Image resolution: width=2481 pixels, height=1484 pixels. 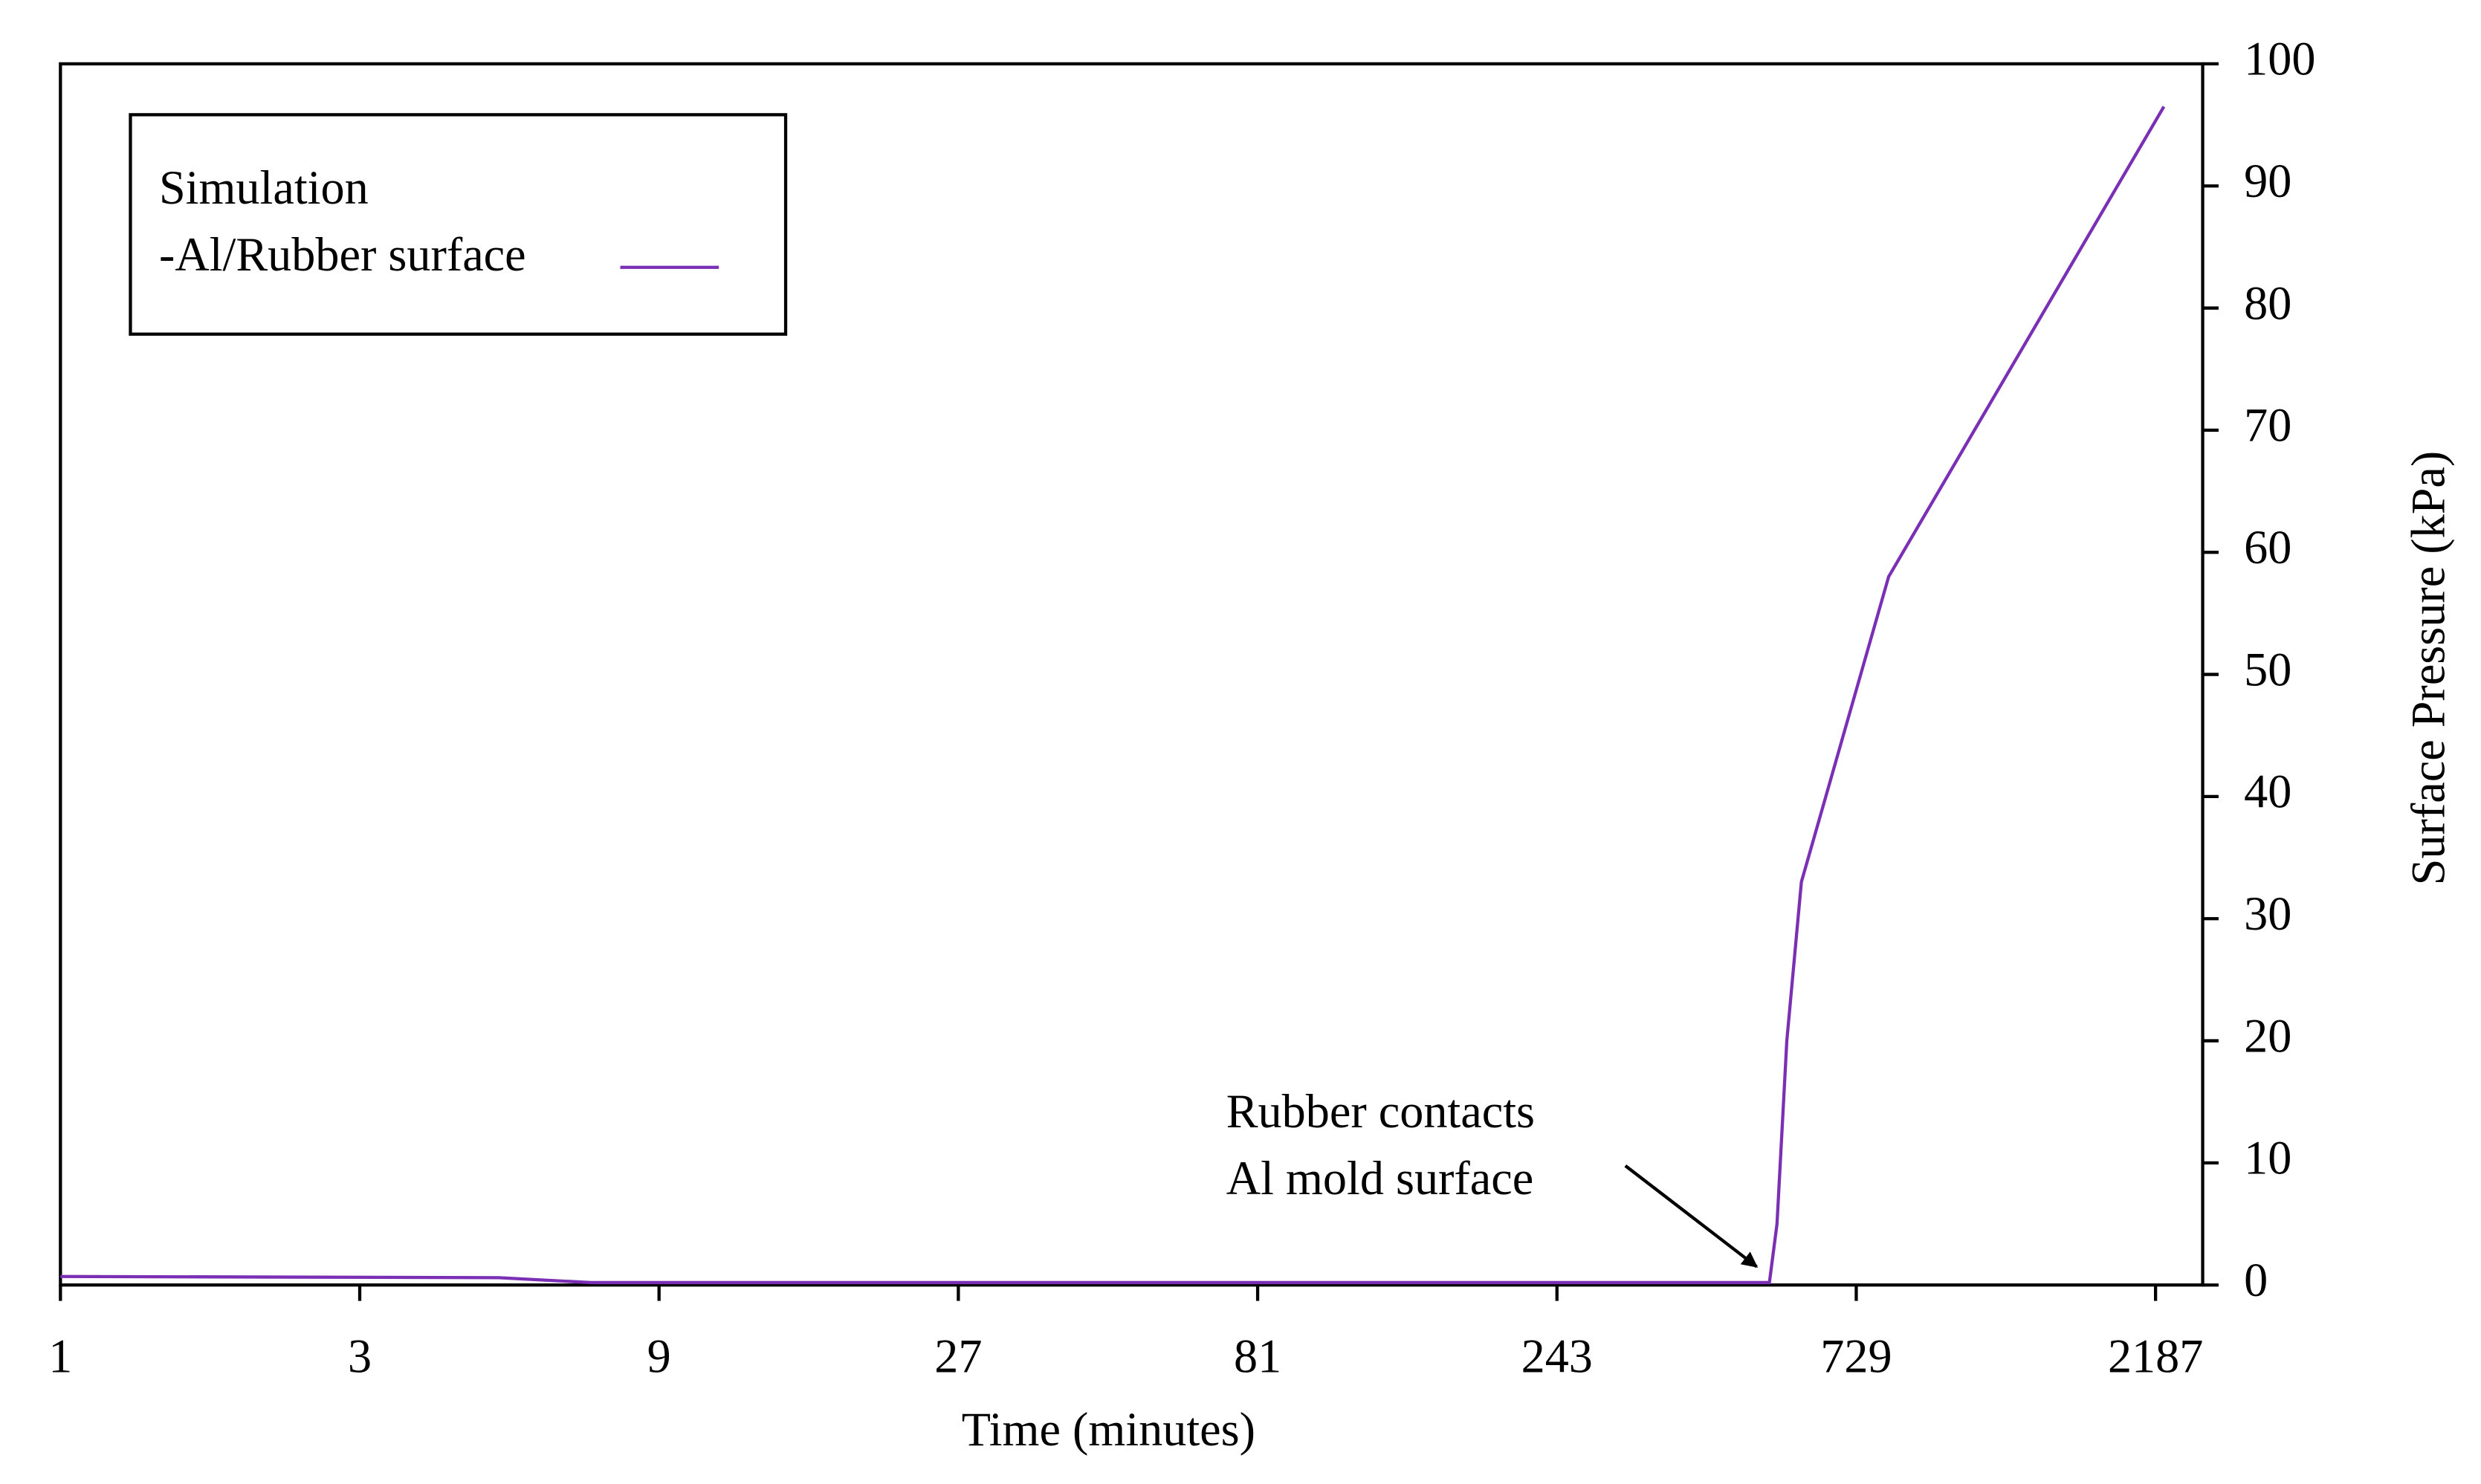 What do you see at coordinates (2429, 669) in the screenshot?
I see `y-axis-label: Surface Pressure (kPa)` at bounding box center [2429, 669].